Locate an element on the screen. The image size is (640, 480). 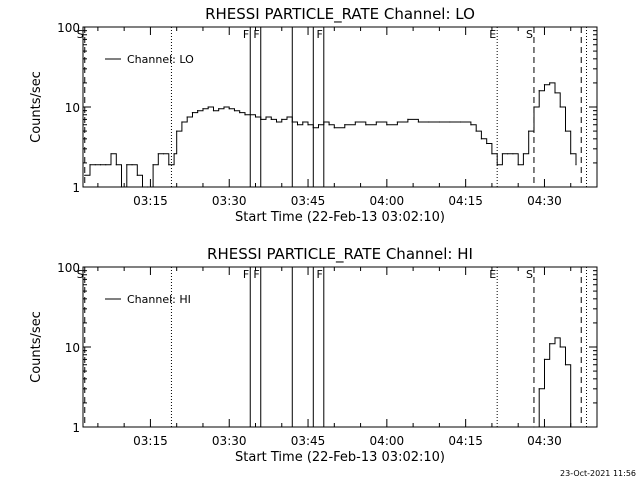
legend-entry: Channel: LO is located at coordinates (160, 59).